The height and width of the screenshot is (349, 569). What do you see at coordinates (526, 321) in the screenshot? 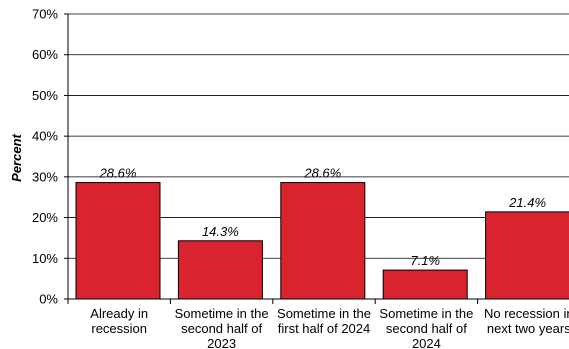
I see `x-category-label: No recession in next two years` at bounding box center [526, 321].